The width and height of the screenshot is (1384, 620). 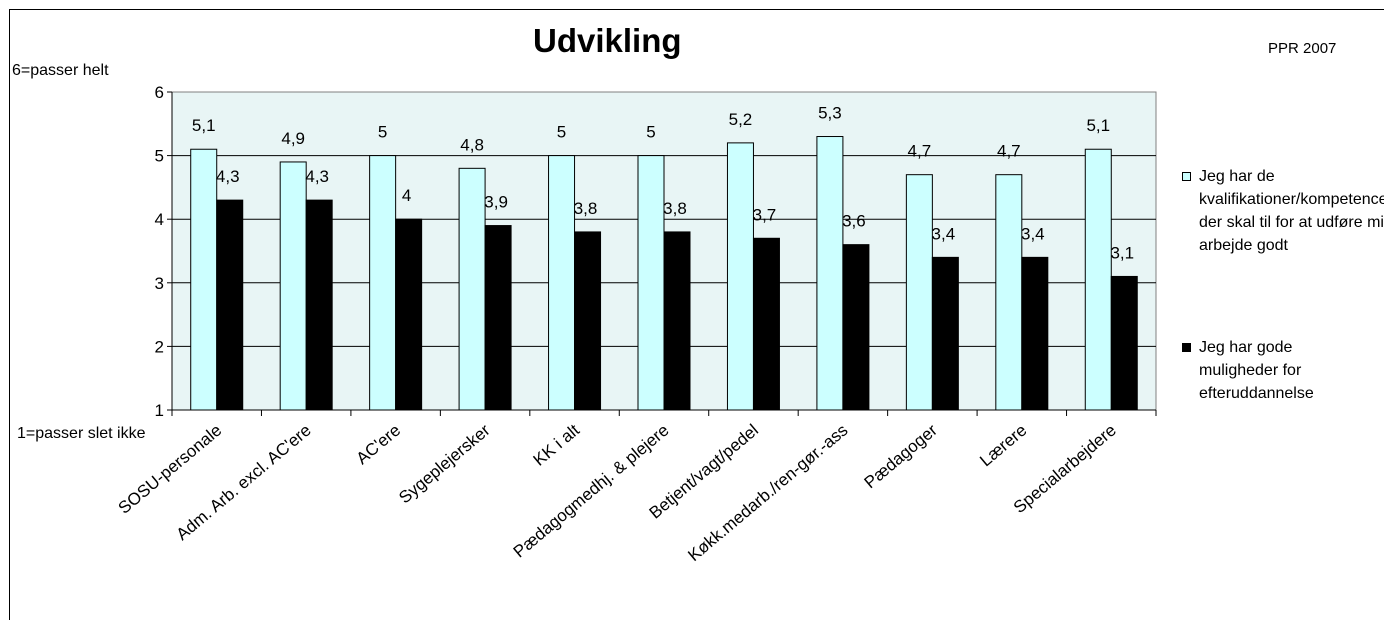 What do you see at coordinates (444, 463) in the screenshot?
I see `x-tick-label: Sygeplejersker` at bounding box center [444, 463].